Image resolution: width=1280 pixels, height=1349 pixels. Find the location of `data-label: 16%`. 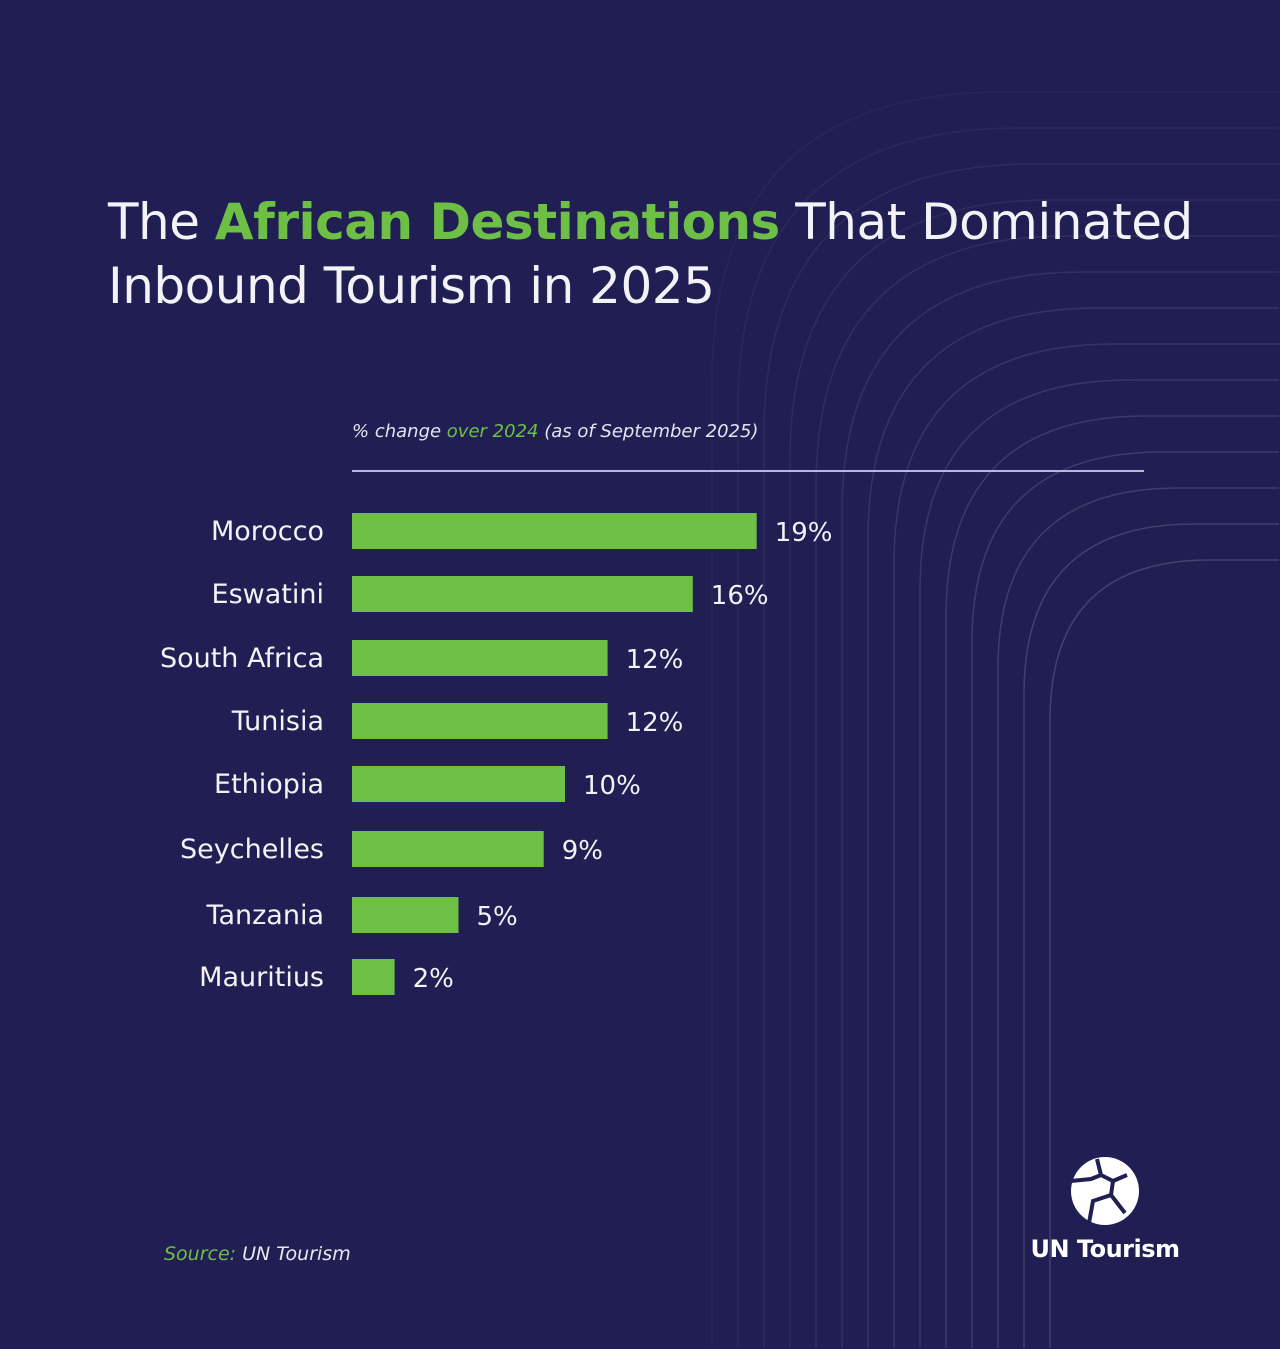

data-label: 16% is located at coordinates (740, 596).